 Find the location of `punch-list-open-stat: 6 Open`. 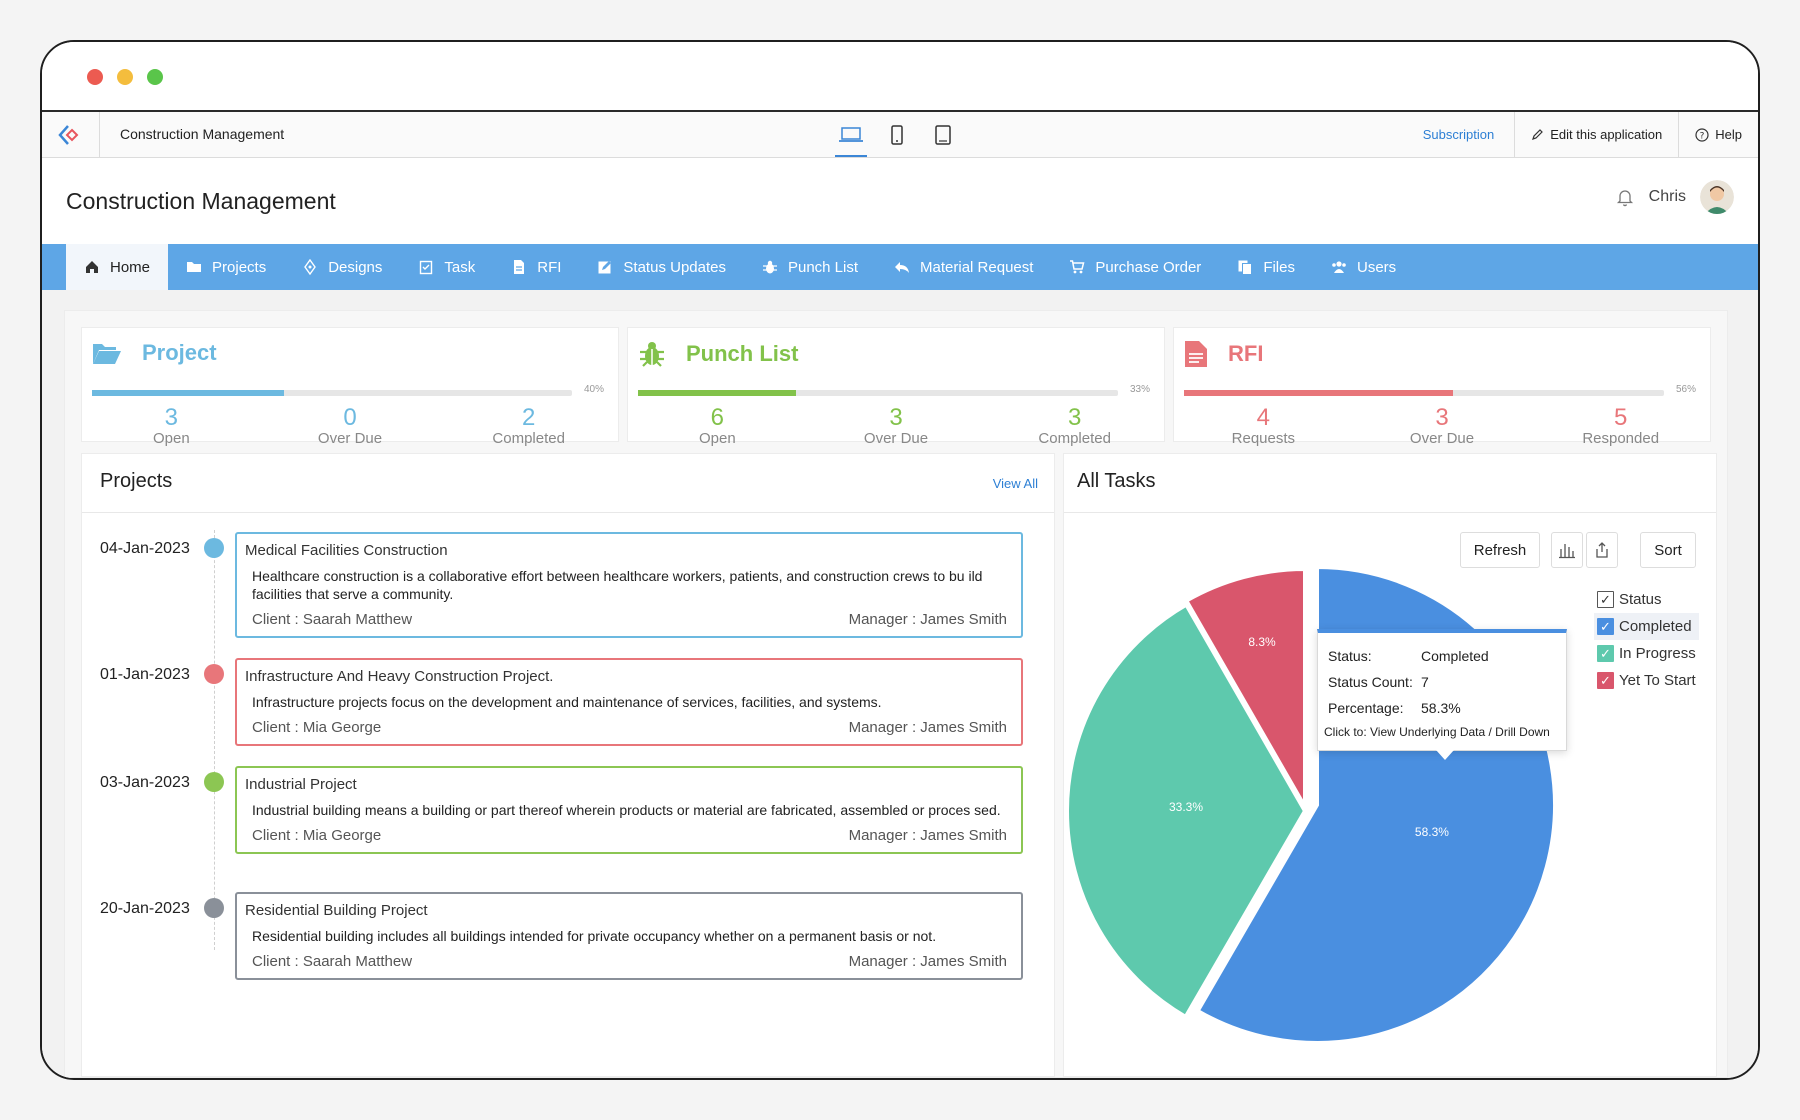

punch-list-open-stat: 6 Open is located at coordinates (717, 426).